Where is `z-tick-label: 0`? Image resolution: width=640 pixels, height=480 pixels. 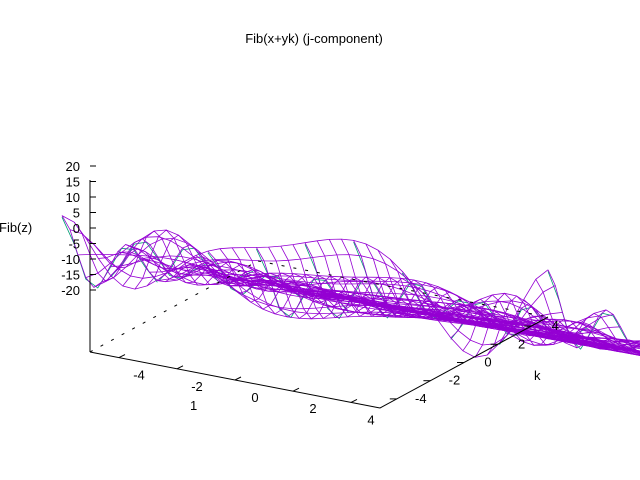
z-tick-label: 0 is located at coordinates (76, 228).